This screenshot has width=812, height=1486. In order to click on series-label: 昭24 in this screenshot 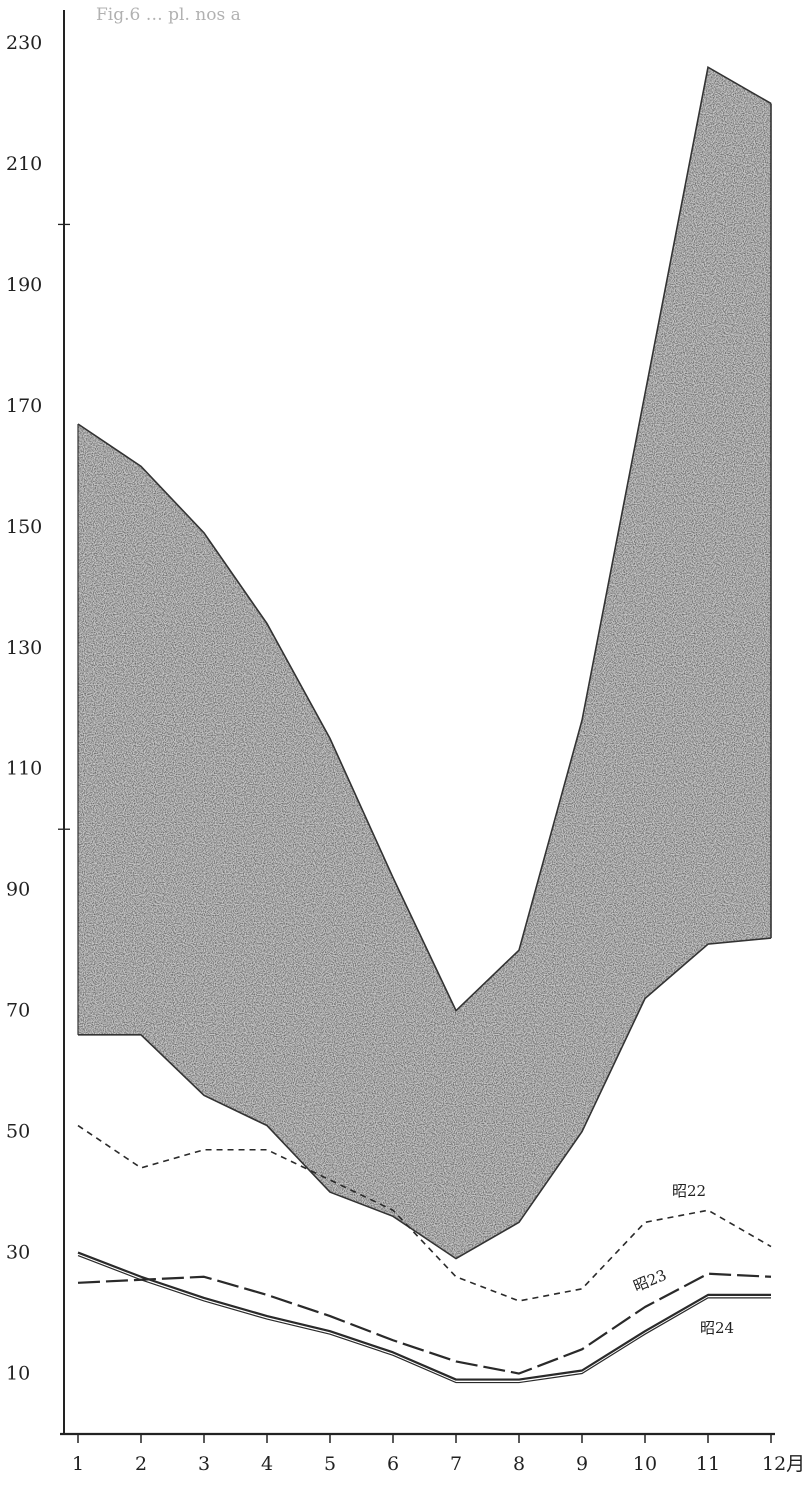, I will do `click(717, 1328)`.